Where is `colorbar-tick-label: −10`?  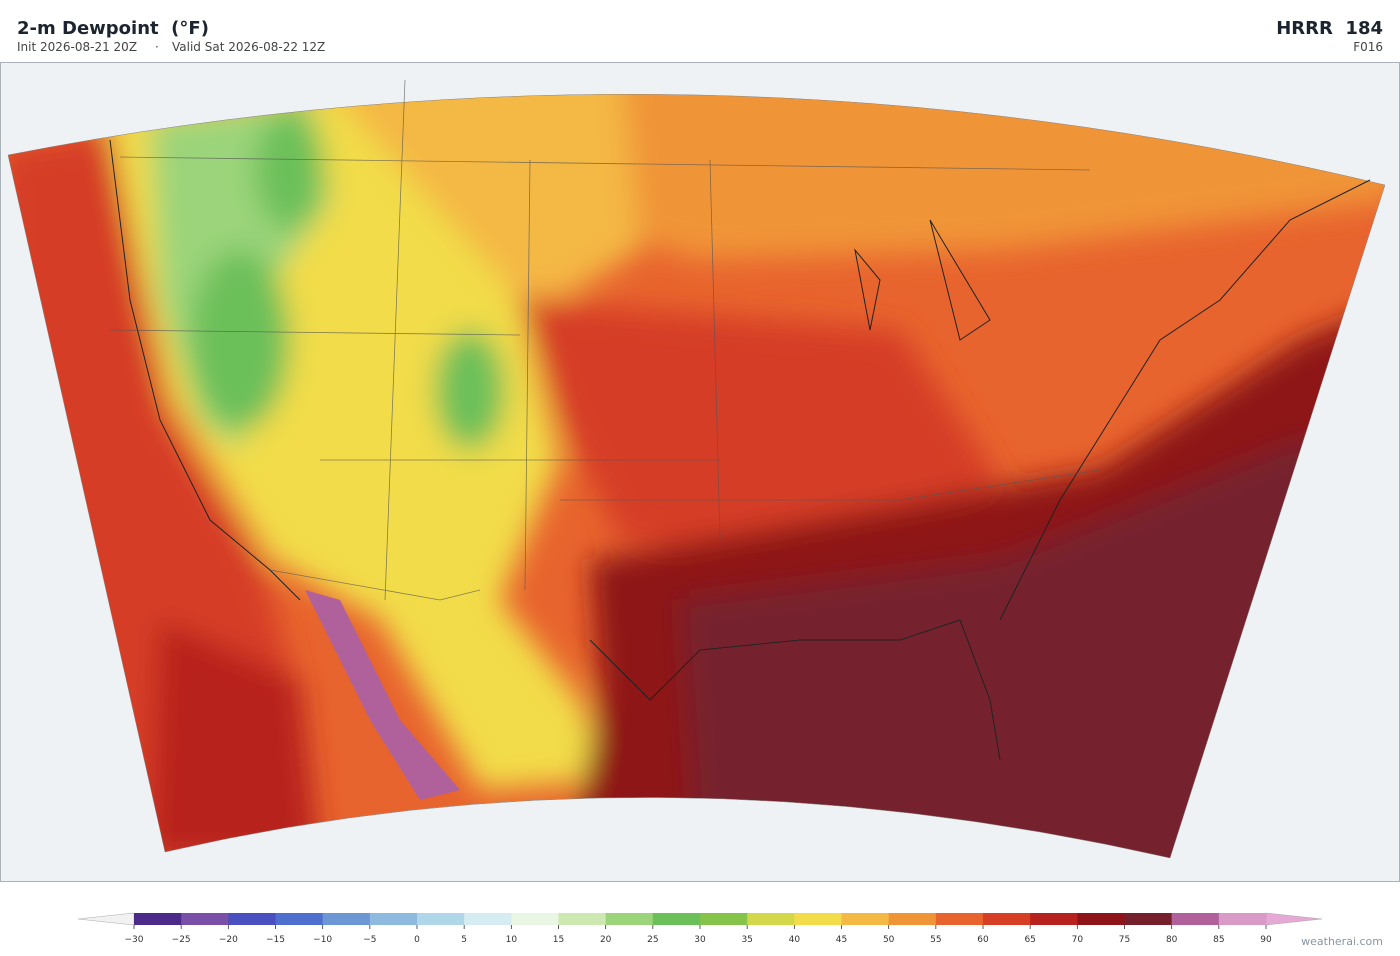 colorbar-tick-label: −10 is located at coordinates (322, 940).